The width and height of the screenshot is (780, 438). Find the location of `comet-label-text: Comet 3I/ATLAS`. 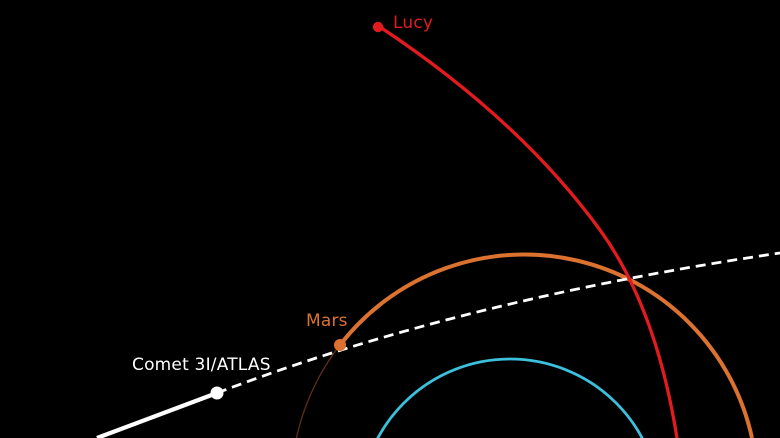

comet-label-text: Comet 3I/ATLAS is located at coordinates (201, 365).